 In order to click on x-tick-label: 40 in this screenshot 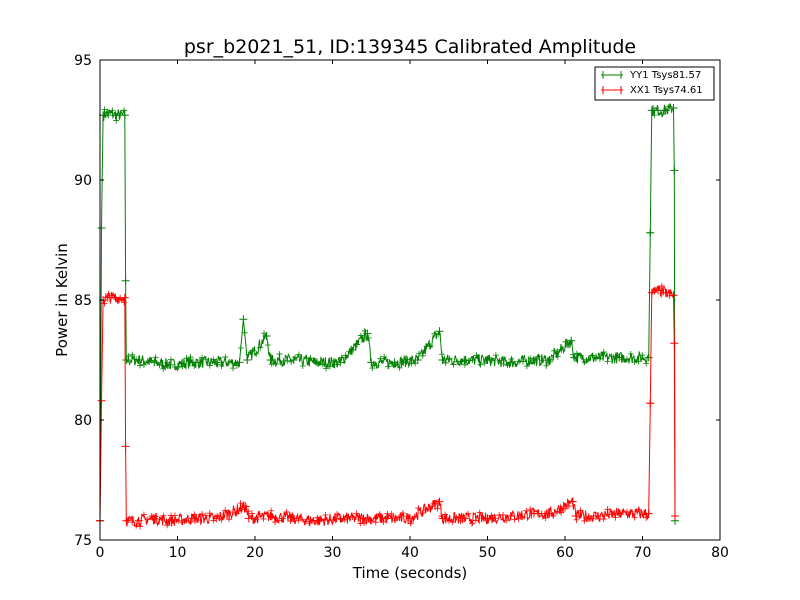, I will do `click(410, 553)`.